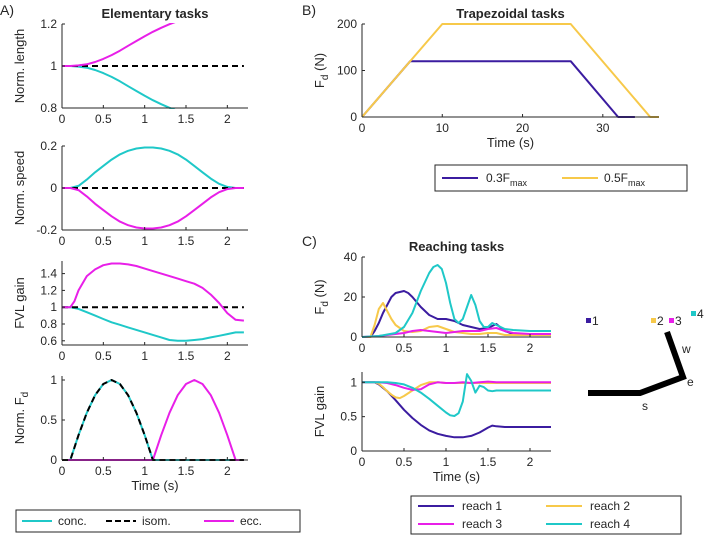 Image resolution: width=706 pixels, height=537 pixels. Describe the element at coordinates (362, 462) in the screenshot. I see `x-tick-label-c2-0: 0` at that location.